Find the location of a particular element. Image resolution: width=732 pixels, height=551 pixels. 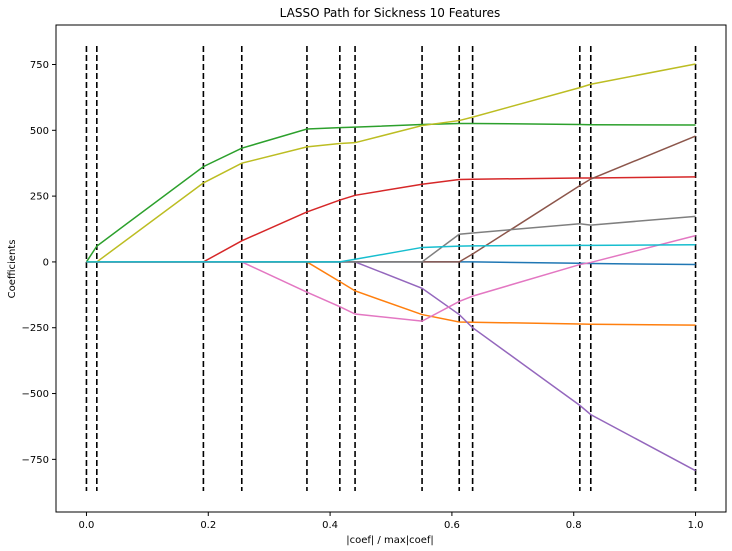

x-axis-ticks: 0.0 0.2 0.4 0.6 0.8 1.0 is located at coordinates (391, 521).